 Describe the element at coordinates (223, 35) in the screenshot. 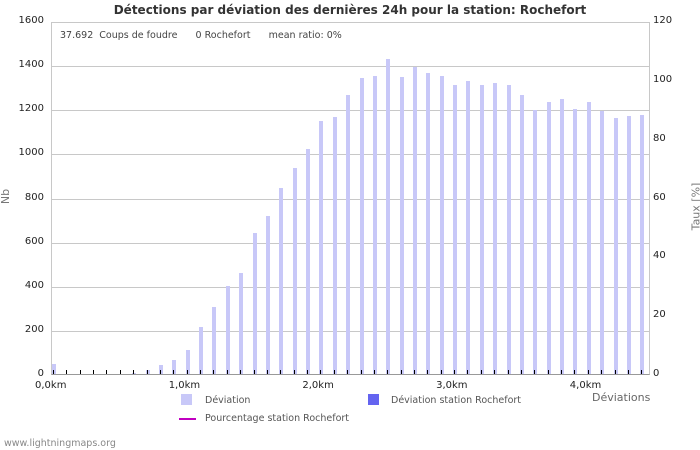

I see `station-count: 0 Rochefort` at that location.